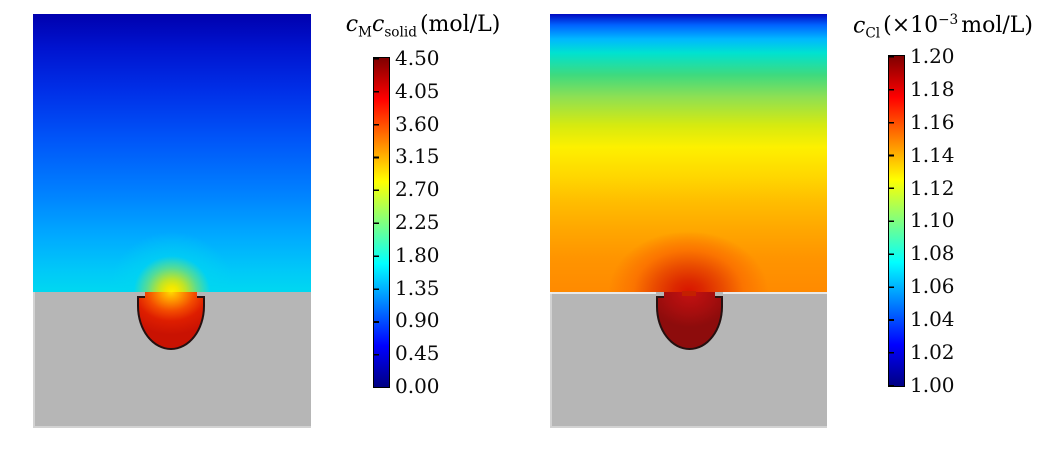  What do you see at coordinates (417, 90) in the screenshot?
I see `colorbar-tick-label: 4.05` at bounding box center [417, 90].